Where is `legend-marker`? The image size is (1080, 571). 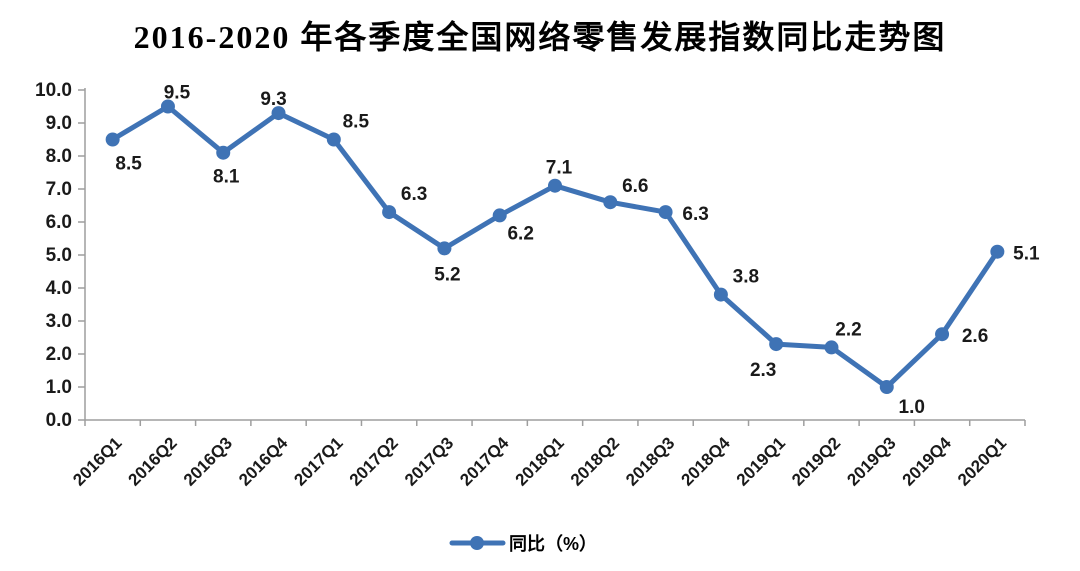 legend-marker is located at coordinates (477, 543).